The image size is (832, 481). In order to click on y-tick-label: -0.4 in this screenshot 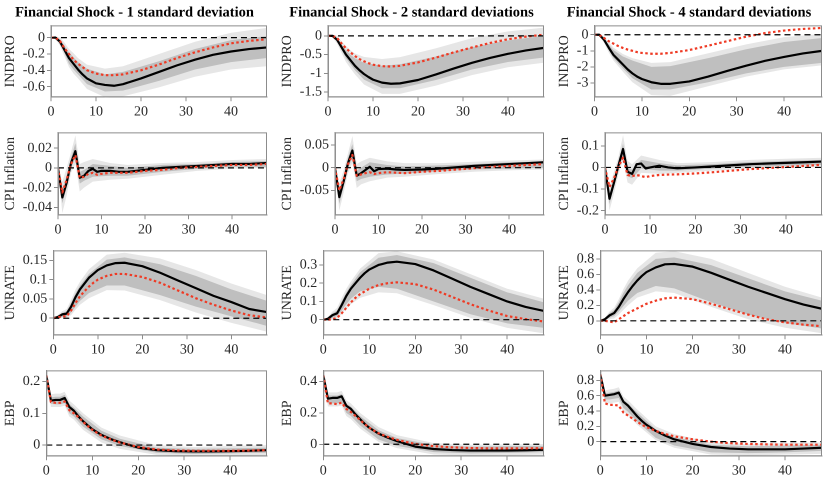, I will do `click(33, 70)`.